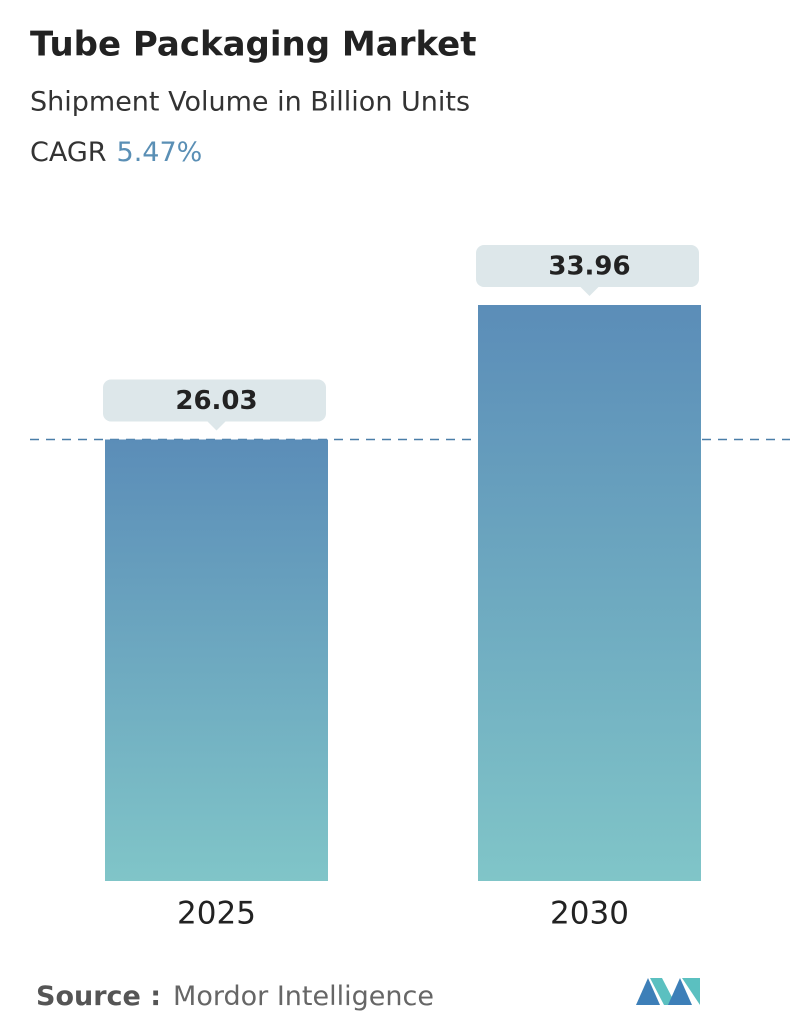 Image resolution: width=796 pixels, height=1034 pixels. What do you see at coordinates (216, 660) in the screenshot?
I see `bar` at bounding box center [216, 660].